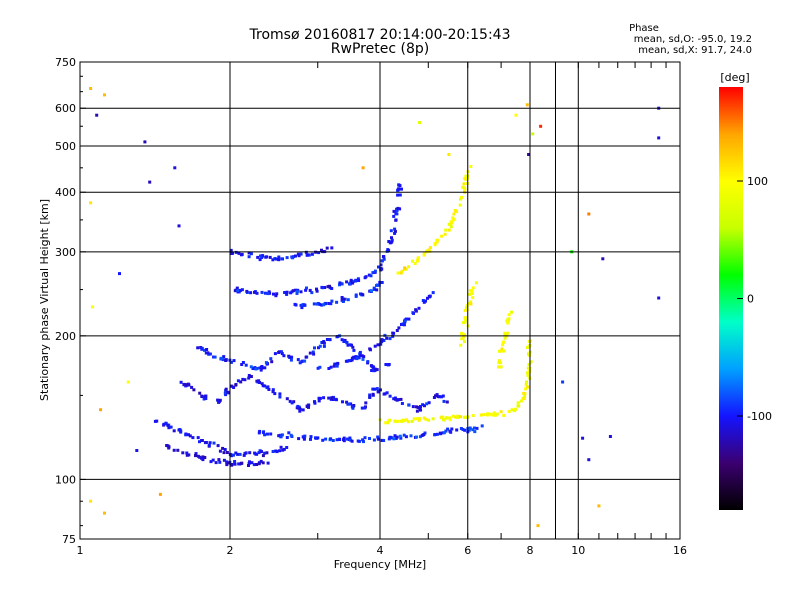 The width and height of the screenshot is (800, 600). What do you see at coordinates (65, 146) in the screenshot?
I see `y-tick-label: 500` at bounding box center [65, 146].